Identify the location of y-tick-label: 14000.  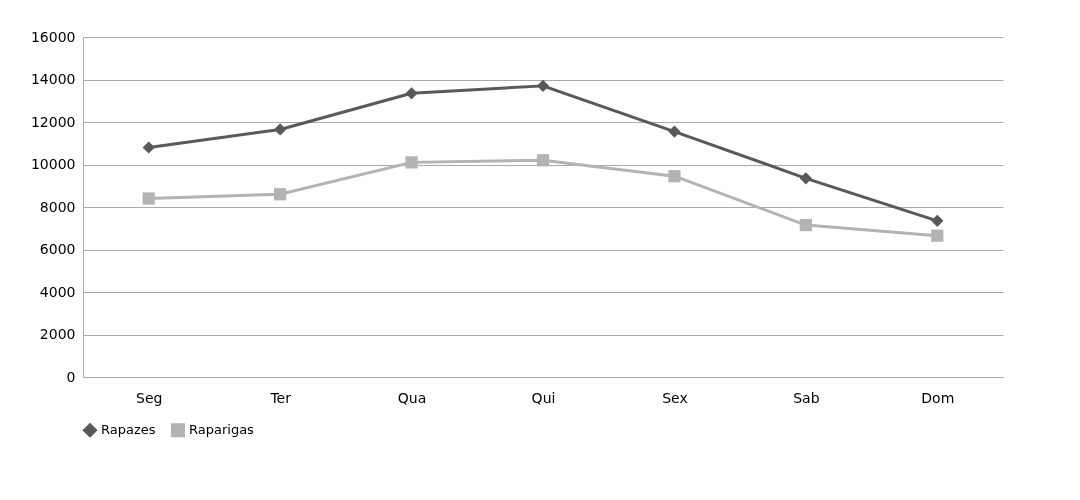
(53, 79).